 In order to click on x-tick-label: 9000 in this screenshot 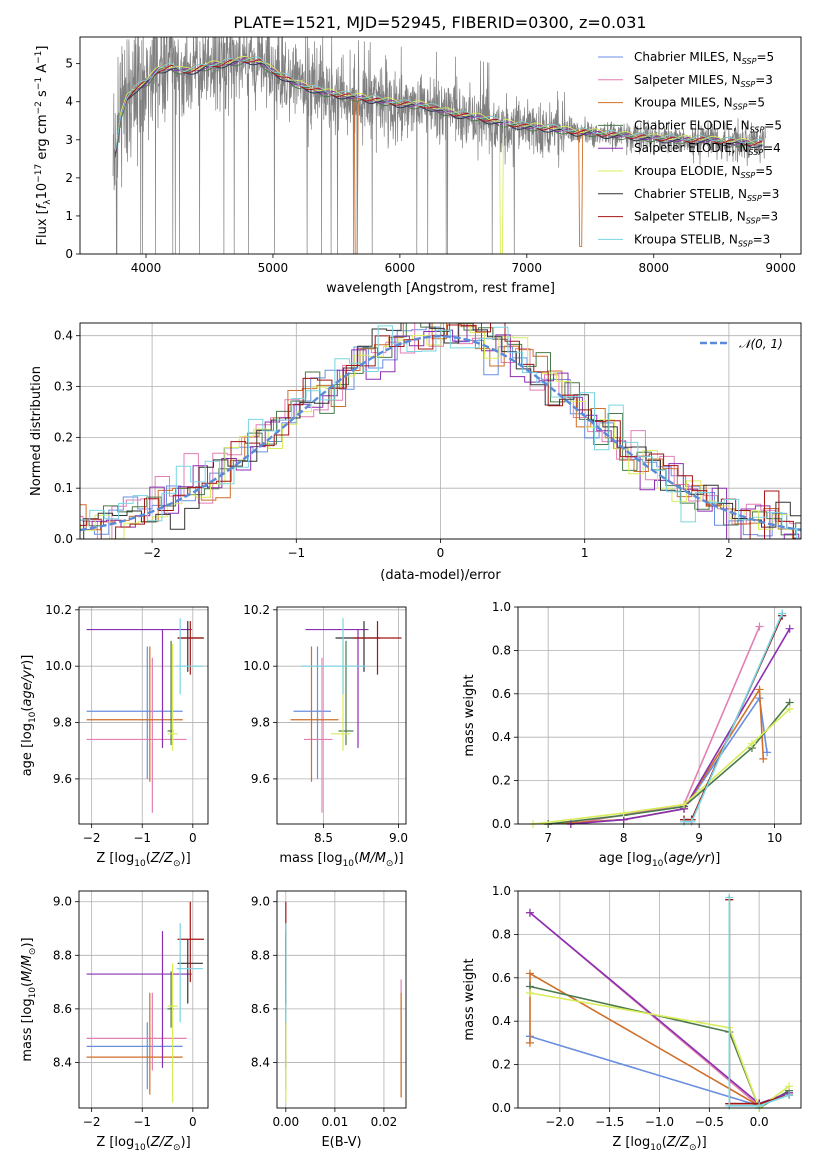, I will do `click(780, 268)`.